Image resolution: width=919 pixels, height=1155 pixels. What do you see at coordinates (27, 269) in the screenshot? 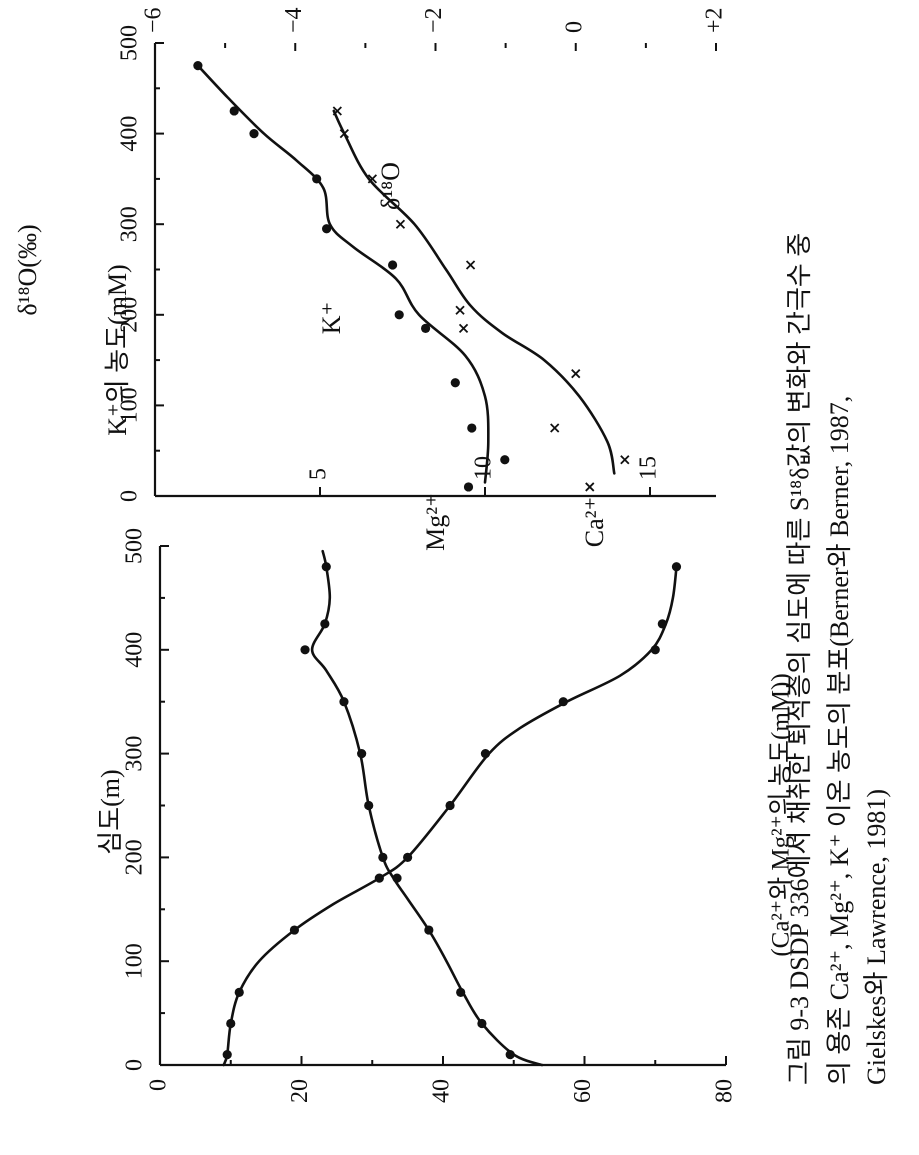
I see `d18o-axis-label: δ¹⁸O(‰)` at bounding box center [27, 269].